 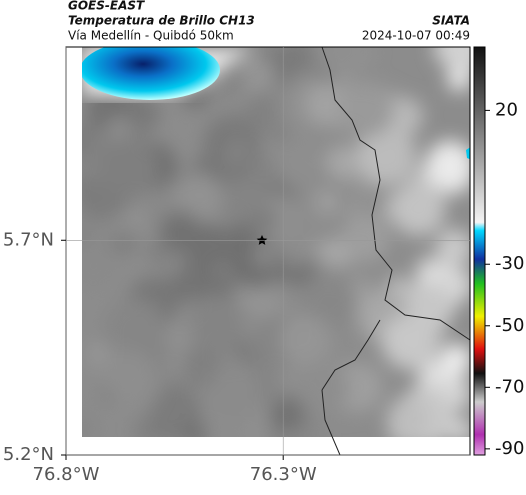 What do you see at coordinates (161, 21) in the screenshot?
I see `subtitle: Temperatura de Brillo CH13` at bounding box center [161, 21].